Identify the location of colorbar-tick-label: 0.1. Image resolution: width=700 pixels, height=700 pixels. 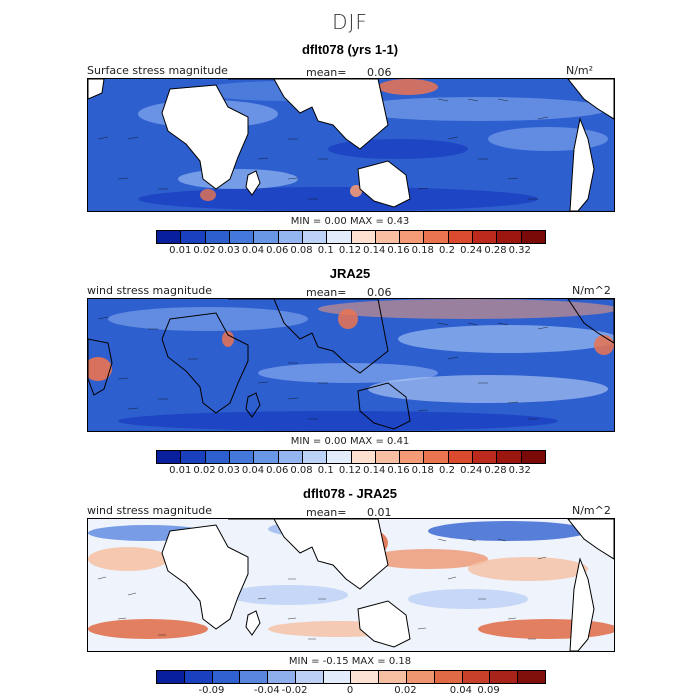
(325, 250).